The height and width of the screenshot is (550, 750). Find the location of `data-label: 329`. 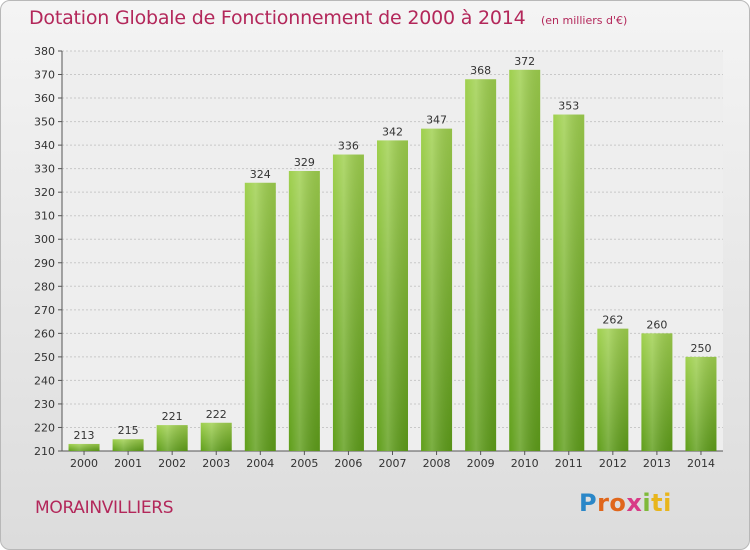

data-label: 329 is located at coordinates (304, 162).